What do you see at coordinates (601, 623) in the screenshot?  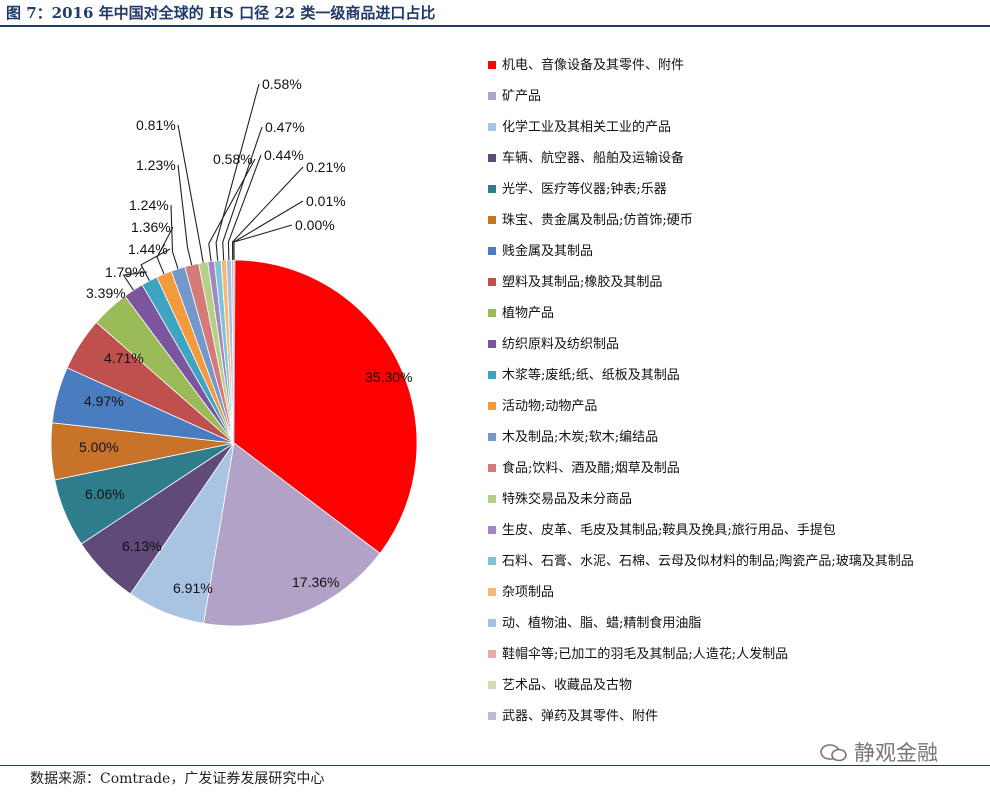 I see `legend-label: 动、植物油、脂、蜡;精制食用油脂` at bounding box center [601, 623].